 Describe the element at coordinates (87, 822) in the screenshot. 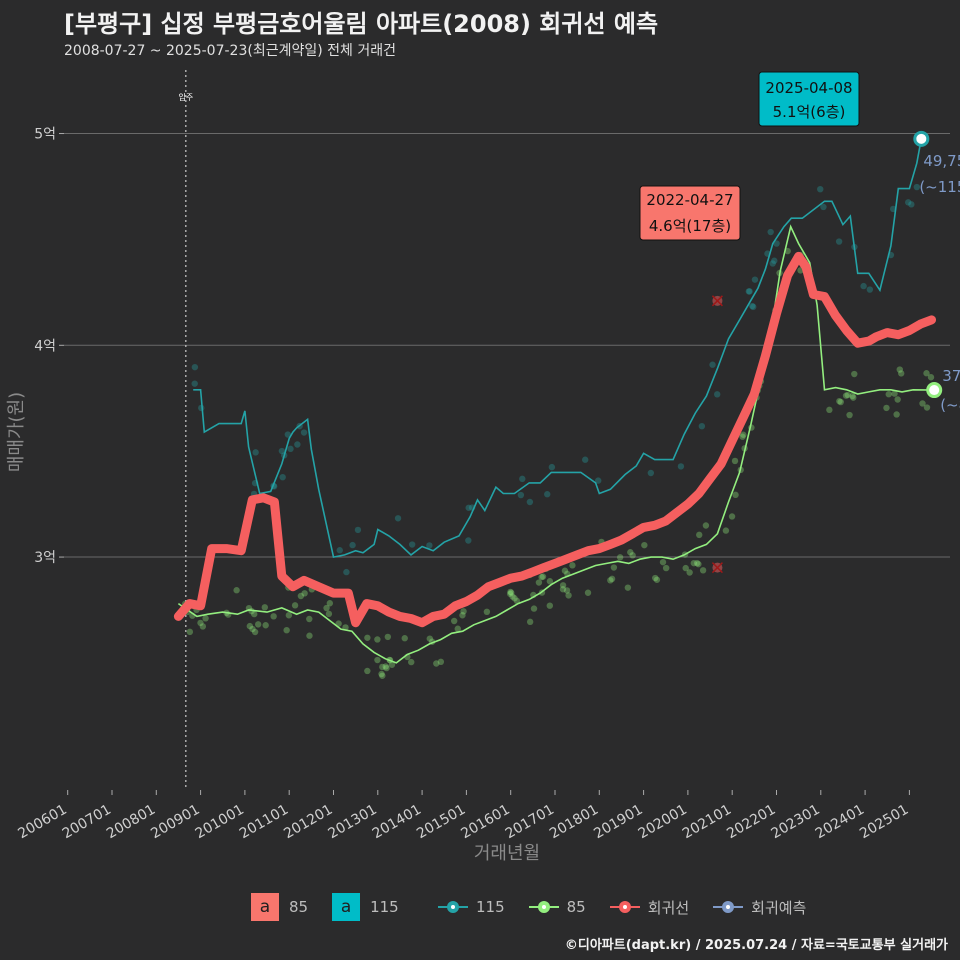

I see `x-tick-label: 200701` at that location.